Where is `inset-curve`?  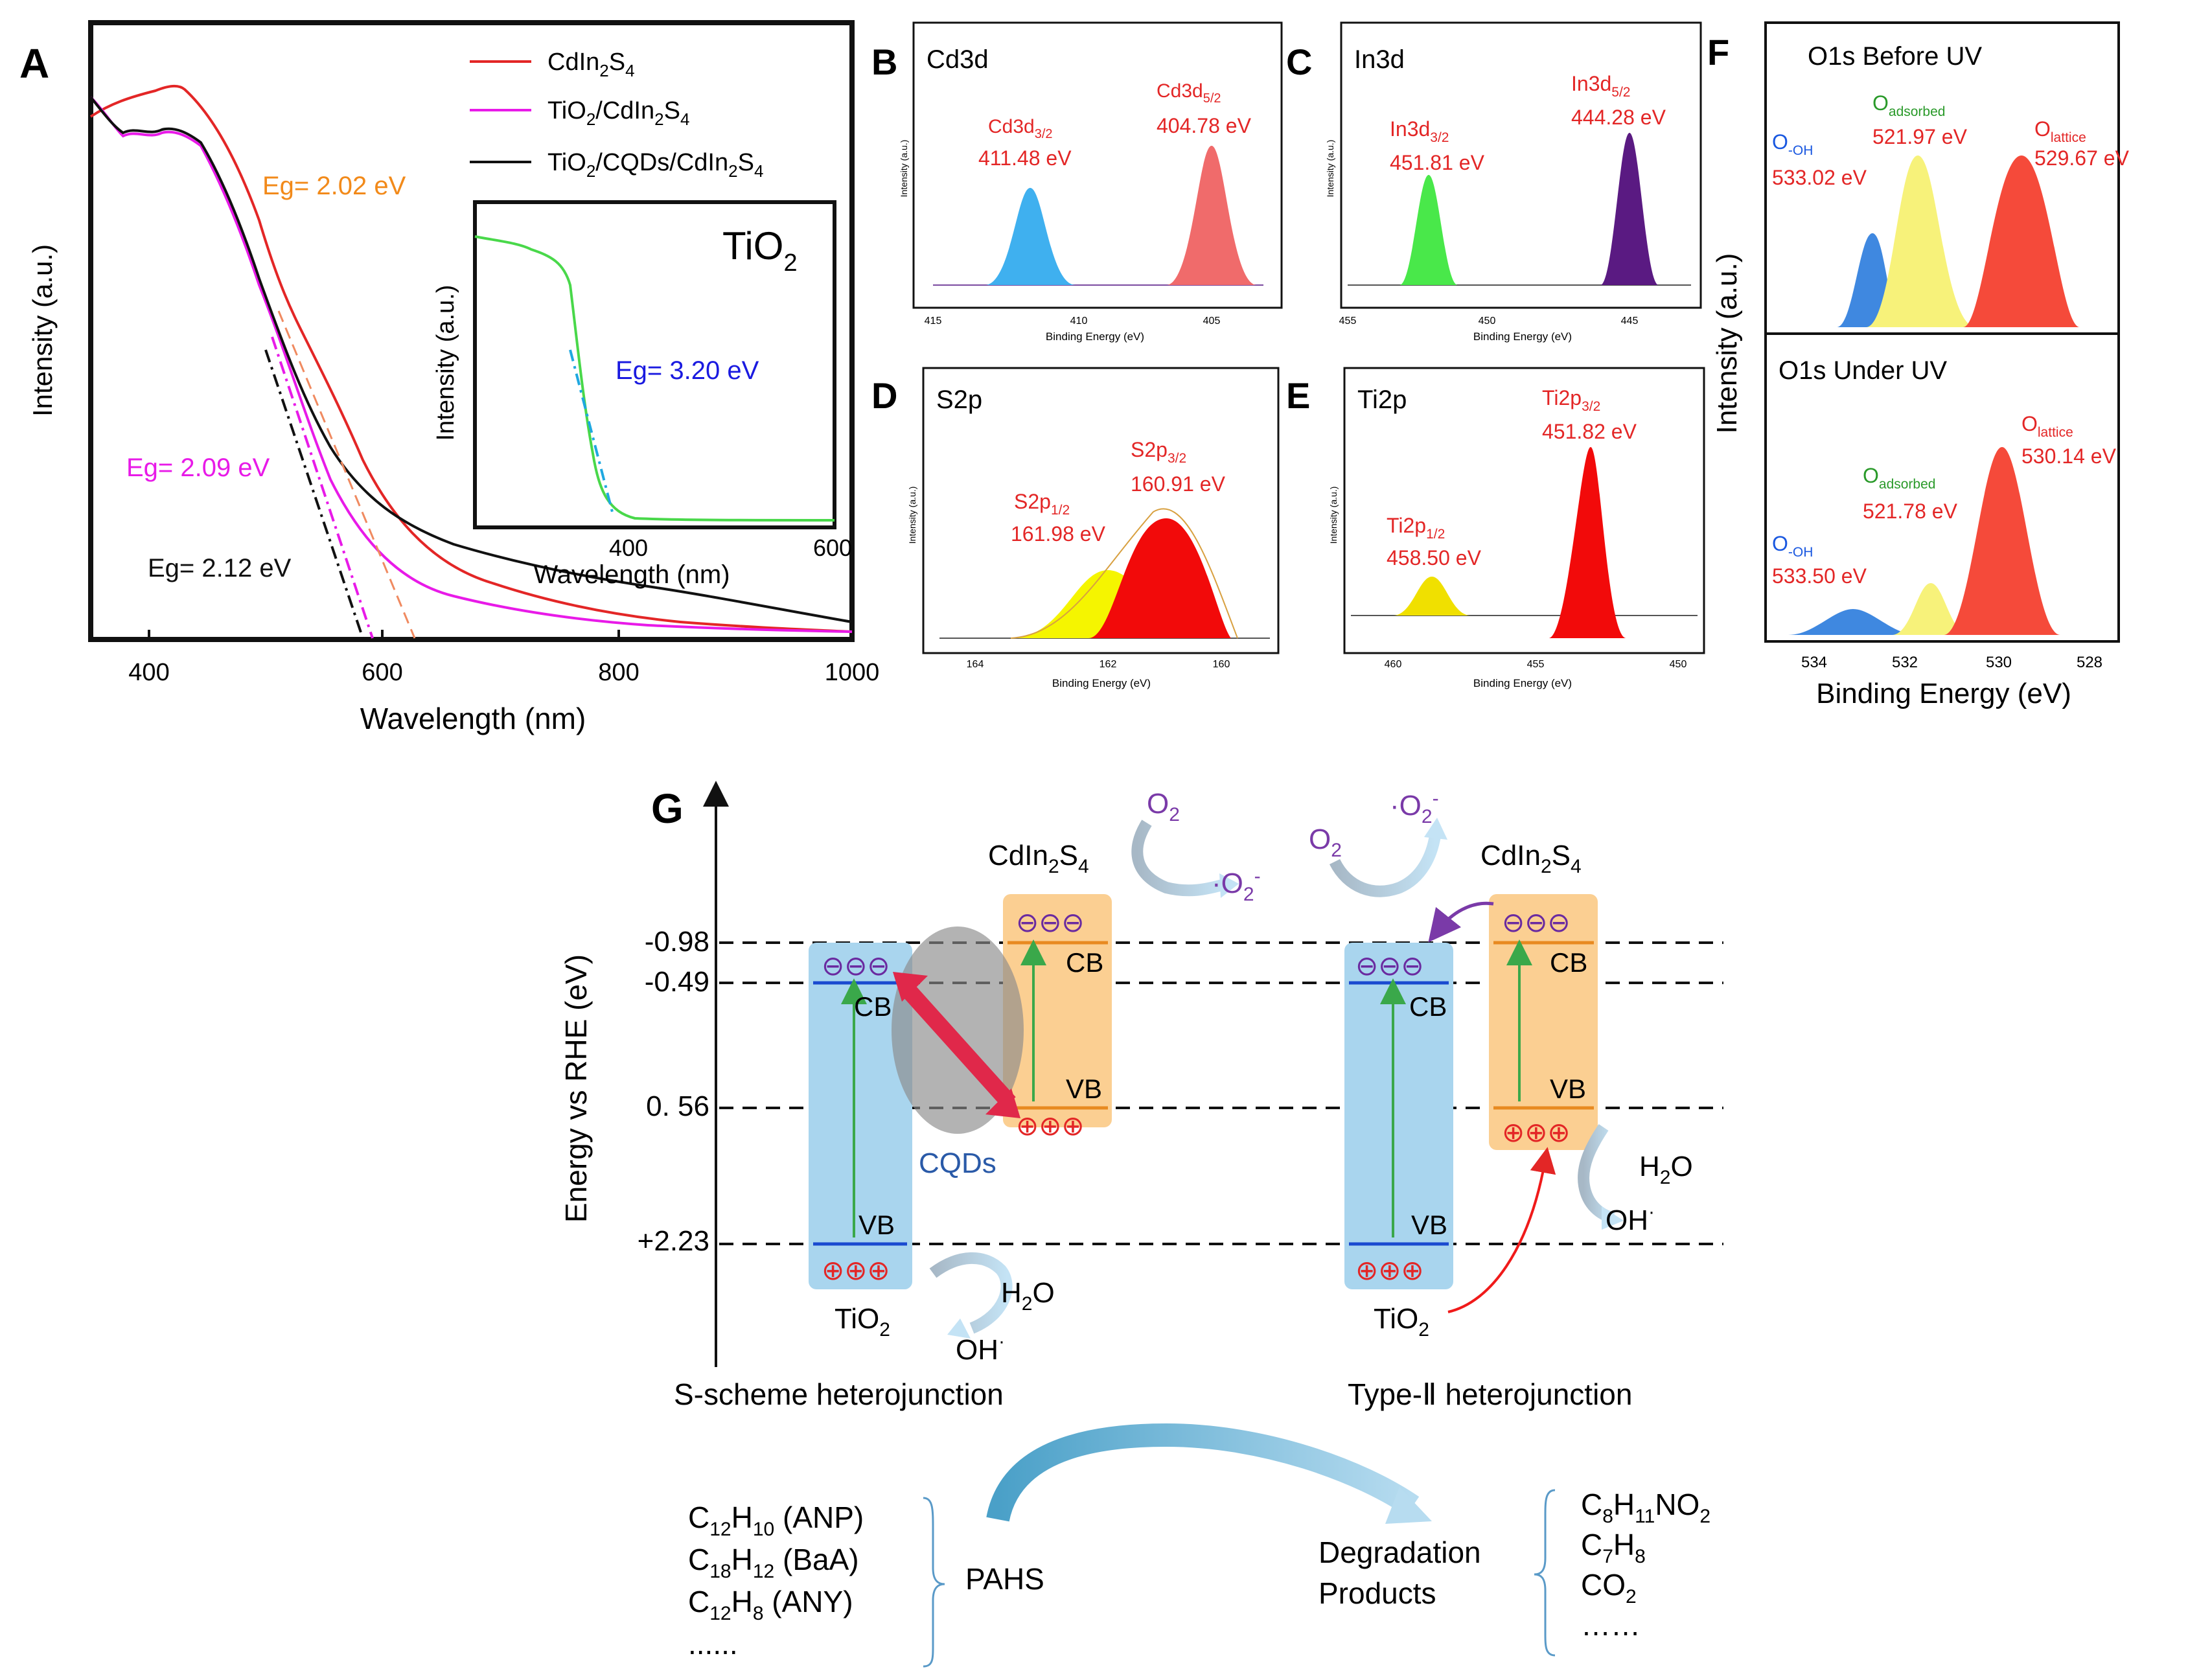
inset-curve is located at coordinates (654, 378).